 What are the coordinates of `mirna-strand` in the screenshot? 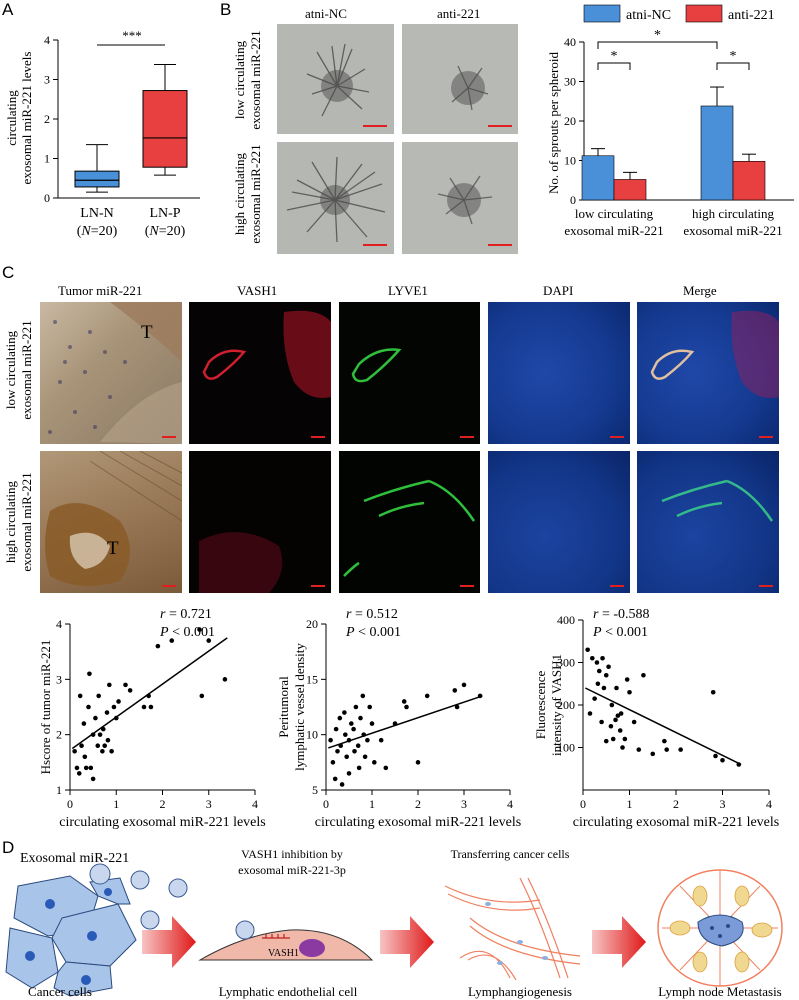 It's located at (276, 936).